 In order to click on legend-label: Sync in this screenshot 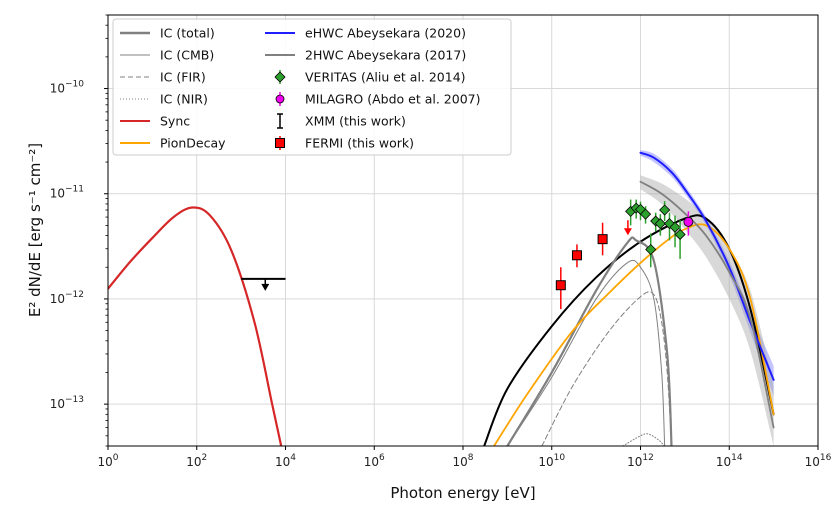, I will do `click(175, 121)`.